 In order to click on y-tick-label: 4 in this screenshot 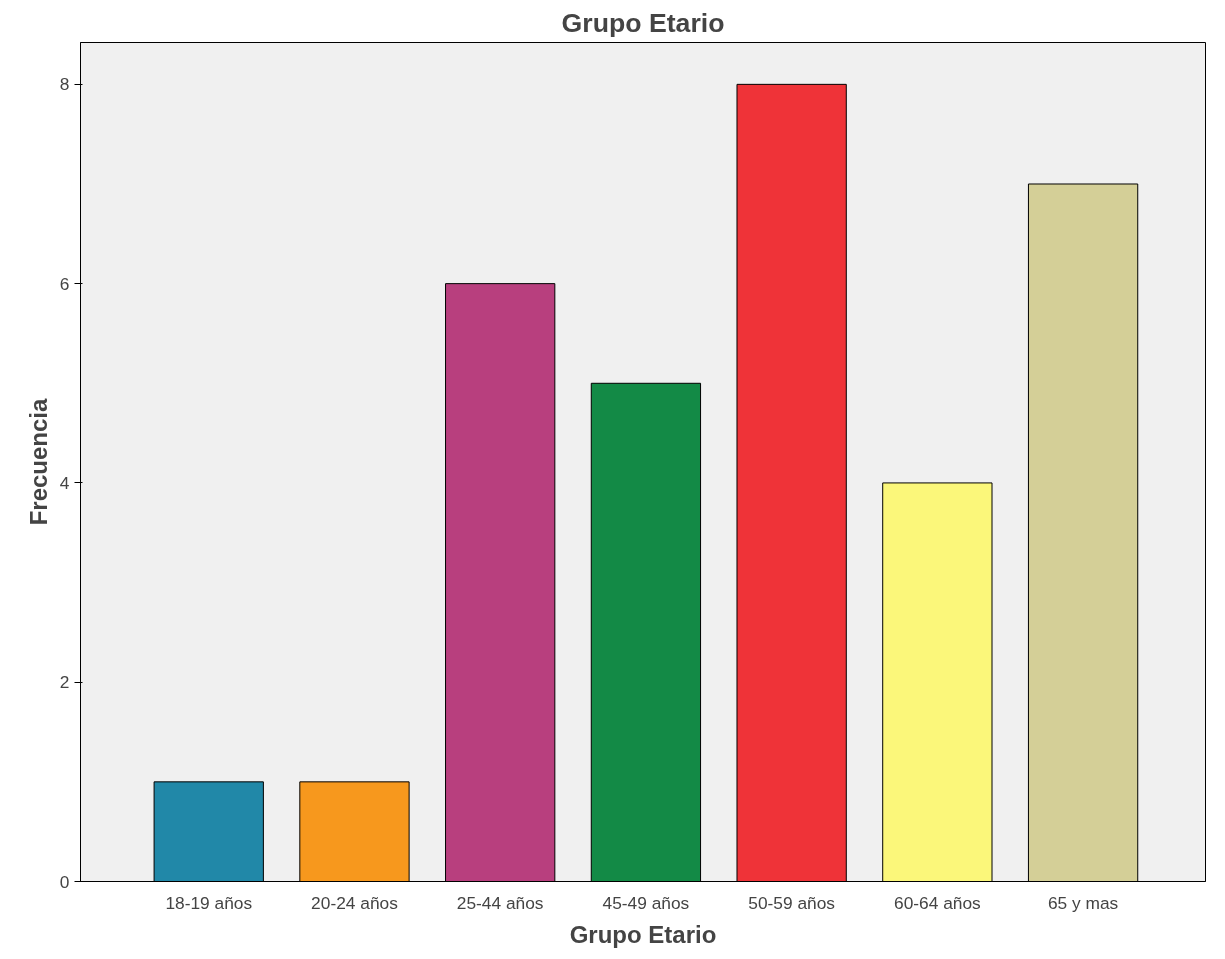, I will do `click(64, 482)`.